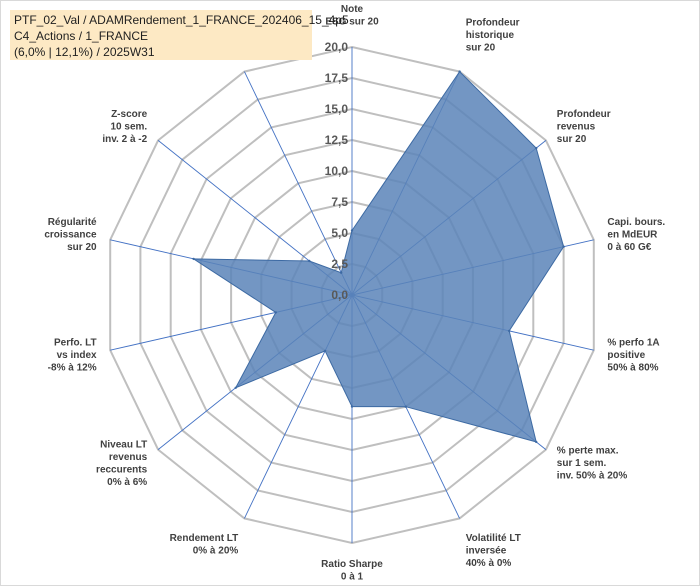 Image resolution: width=700 pixels, height=586 pixels. I want to click on tick-label: 10,0, so click(337, 171).